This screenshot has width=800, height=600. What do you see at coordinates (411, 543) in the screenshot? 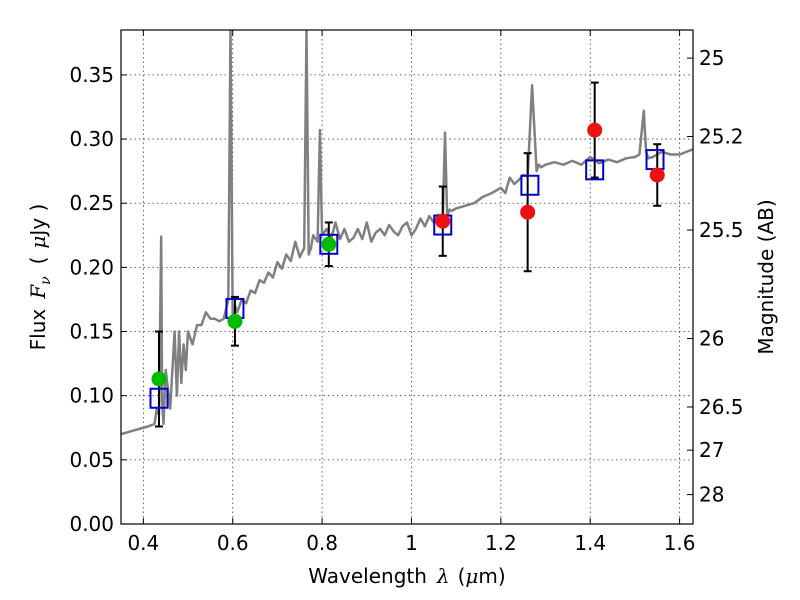
I see `x-tick-label: 1` at bounding box center [411, 543].